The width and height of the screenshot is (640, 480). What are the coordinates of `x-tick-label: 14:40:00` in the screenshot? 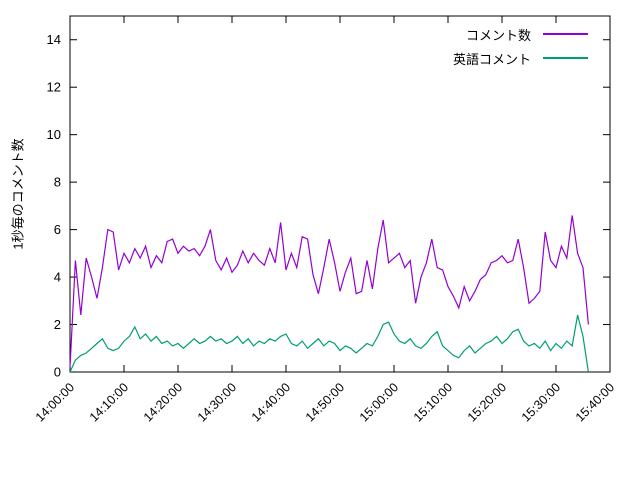 It's located at (271, 402).